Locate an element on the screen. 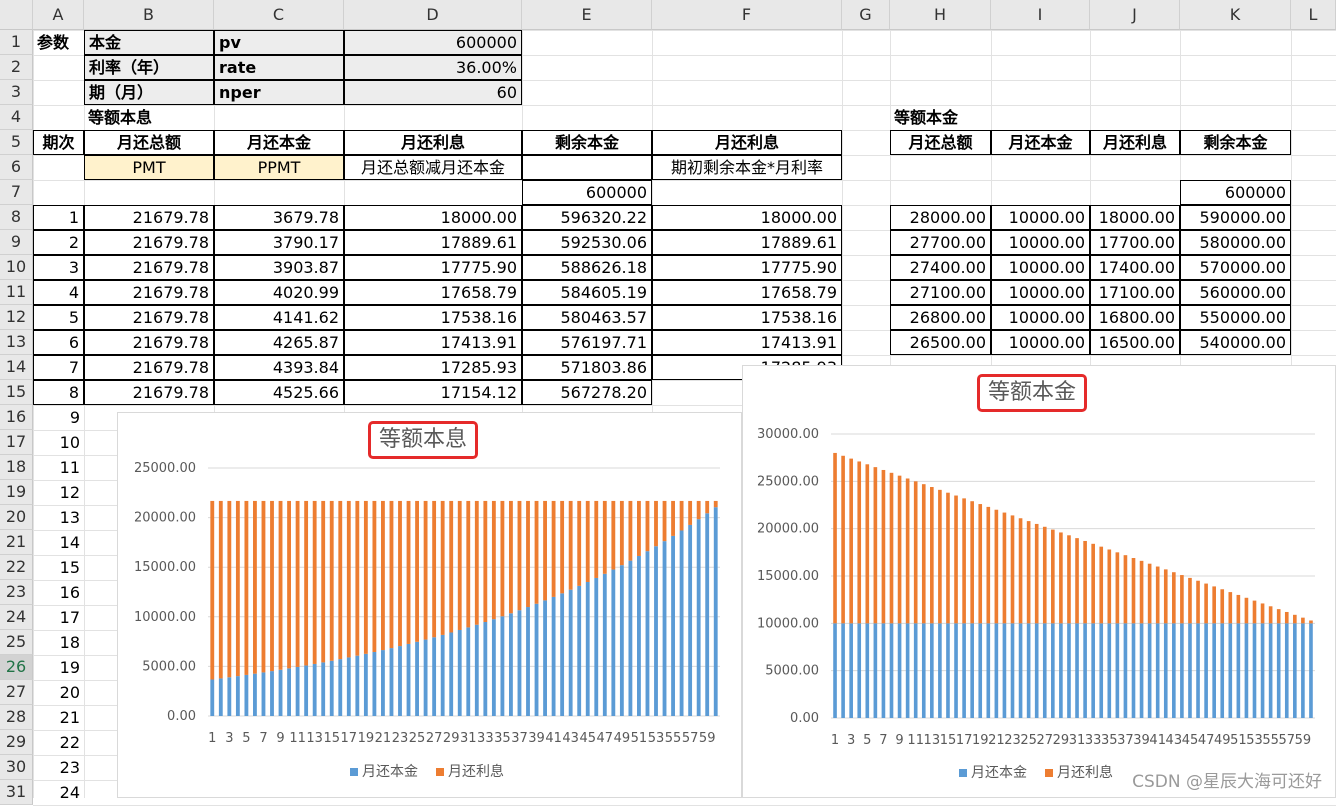 Image resolution: width=1336 pixels, height=806 pixels. period-number: 4 is located at coordinates (58, 292).